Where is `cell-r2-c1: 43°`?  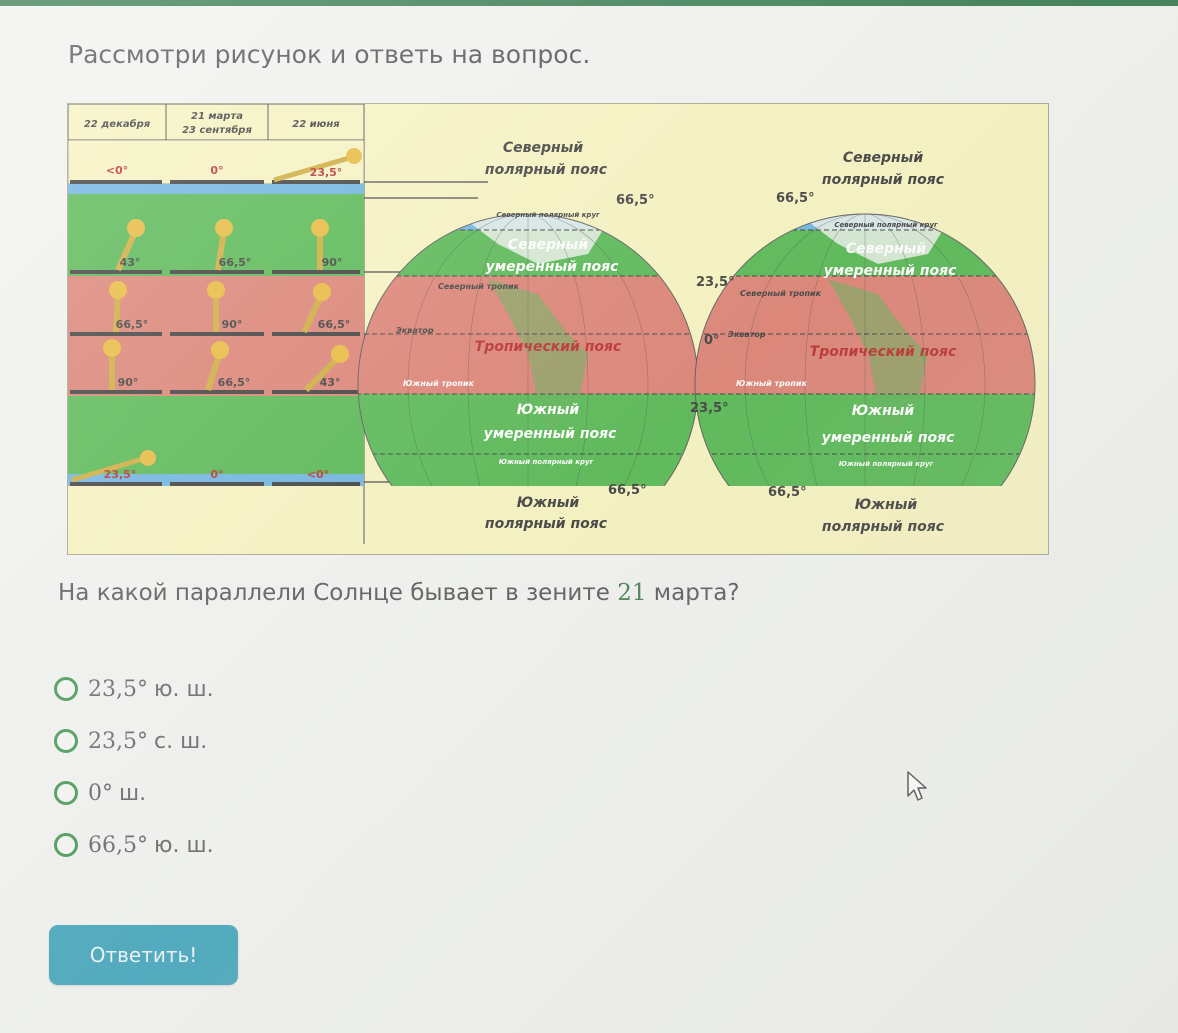
cell-r2-c1: 43° is located at coordinates (130, 262).